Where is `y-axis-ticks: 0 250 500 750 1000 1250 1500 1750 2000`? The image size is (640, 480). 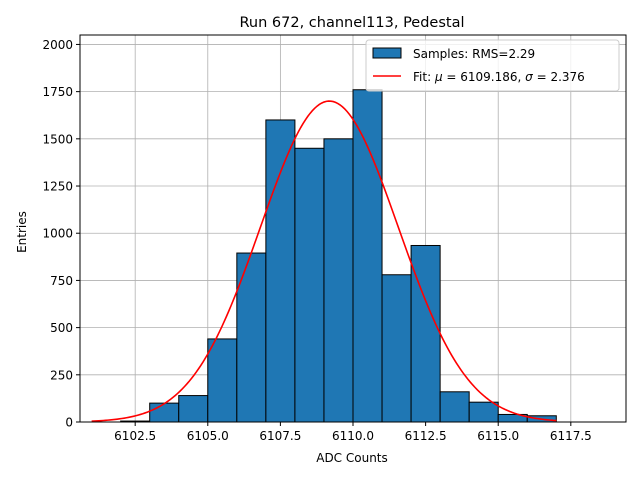 y-axis-ticks: 0 250 500 750 1000 1250 1500 1750 2000 is located at coordinates (61, 234).